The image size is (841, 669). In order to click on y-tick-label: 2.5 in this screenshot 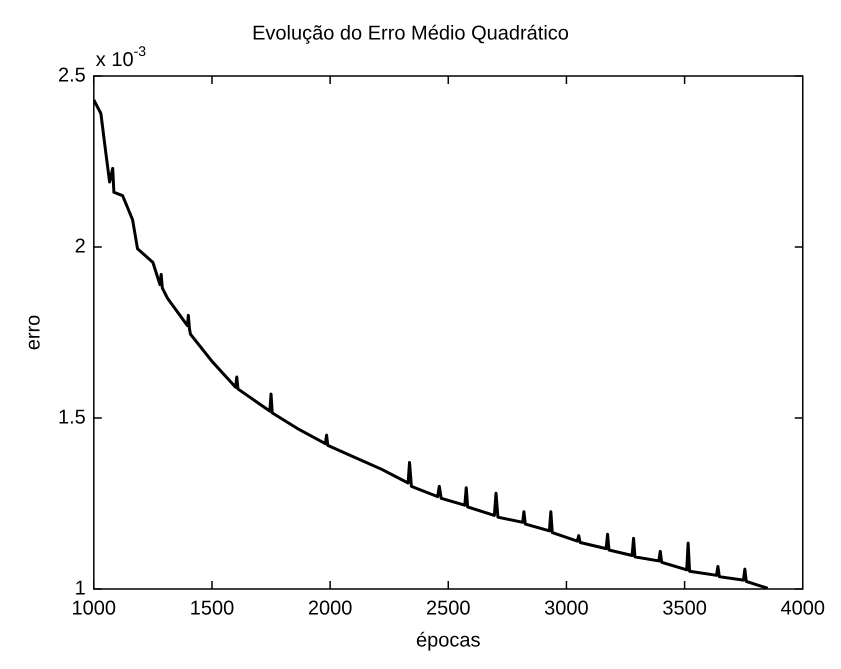, I will do `click(72, 75)`.